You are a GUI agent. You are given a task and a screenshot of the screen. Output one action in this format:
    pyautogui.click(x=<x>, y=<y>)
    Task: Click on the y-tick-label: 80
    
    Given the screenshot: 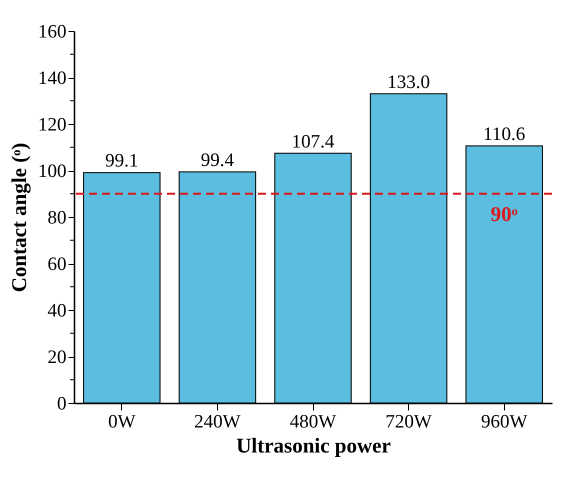 What is the action you would take?
    pyautogui.click(x=57, y=218)
    